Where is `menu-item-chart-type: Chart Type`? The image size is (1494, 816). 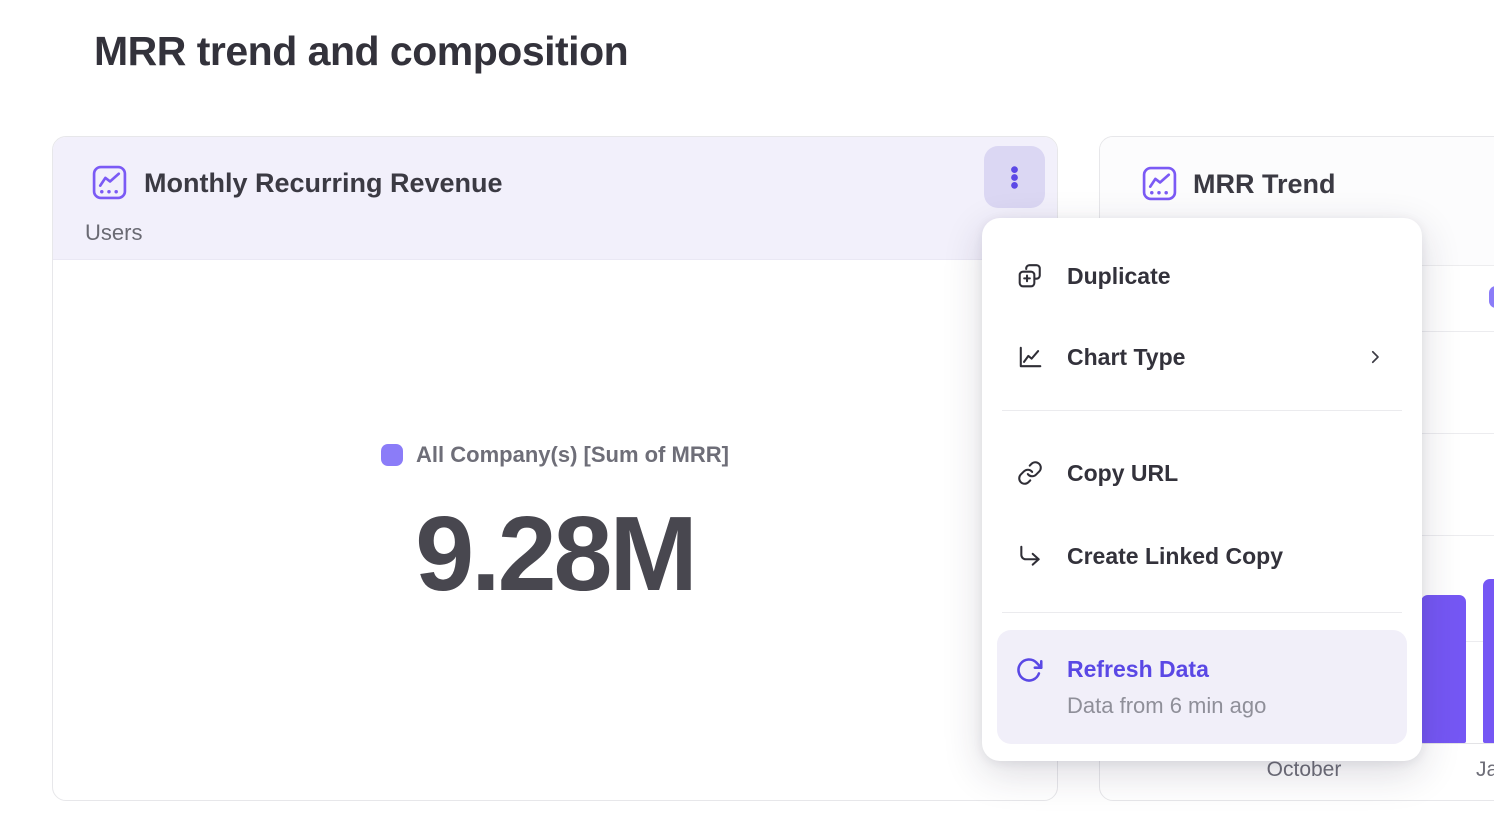 menu-item-chart-type: Chart Type is located at coordinates (1202, 357).